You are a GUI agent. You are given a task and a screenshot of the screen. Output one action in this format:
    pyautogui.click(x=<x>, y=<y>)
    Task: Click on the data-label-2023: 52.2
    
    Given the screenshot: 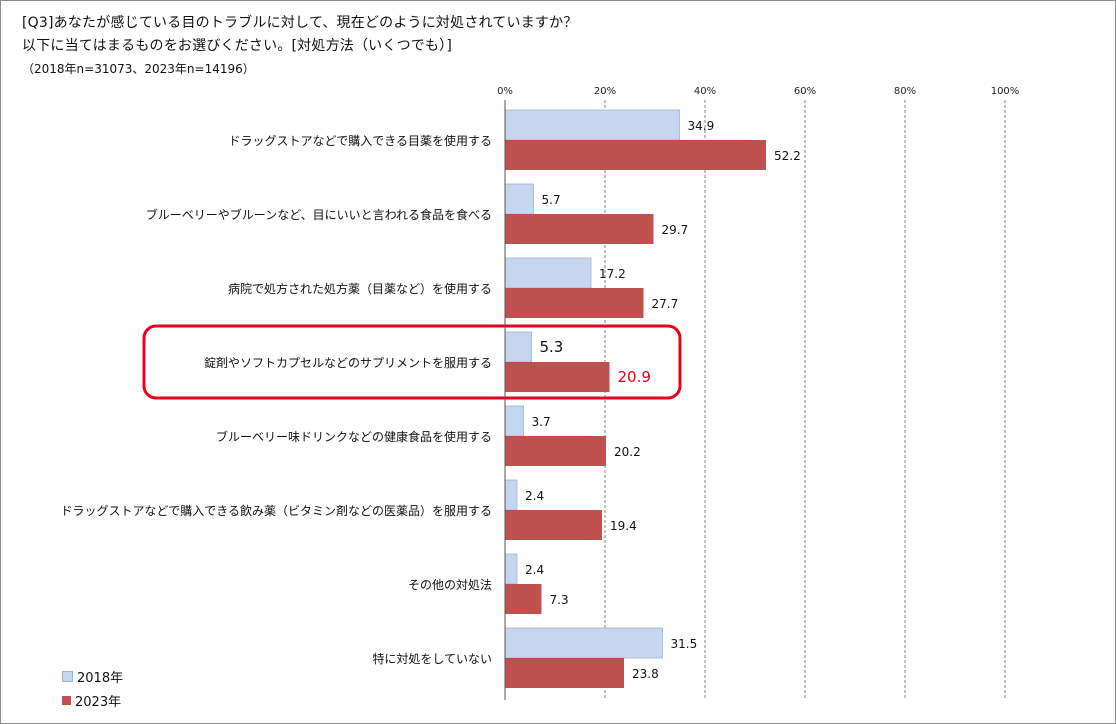 What is the action you would take?
    pyautogui.click(x=787, y=156)
    